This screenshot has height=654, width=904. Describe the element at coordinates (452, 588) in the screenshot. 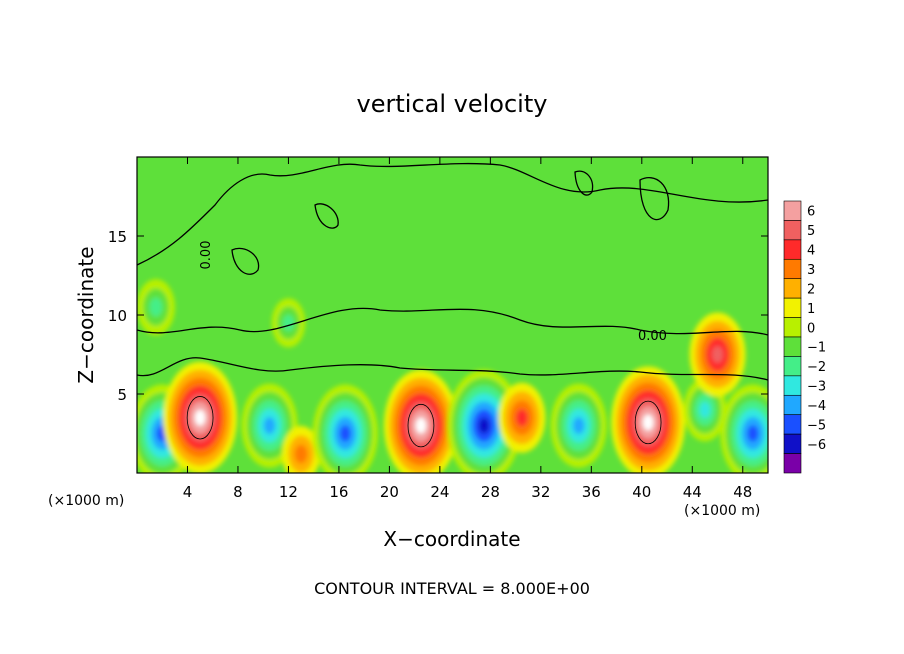

I see `contour-interval-footer: CONTOUR INTERVAL = 8.000E+00` at that location.